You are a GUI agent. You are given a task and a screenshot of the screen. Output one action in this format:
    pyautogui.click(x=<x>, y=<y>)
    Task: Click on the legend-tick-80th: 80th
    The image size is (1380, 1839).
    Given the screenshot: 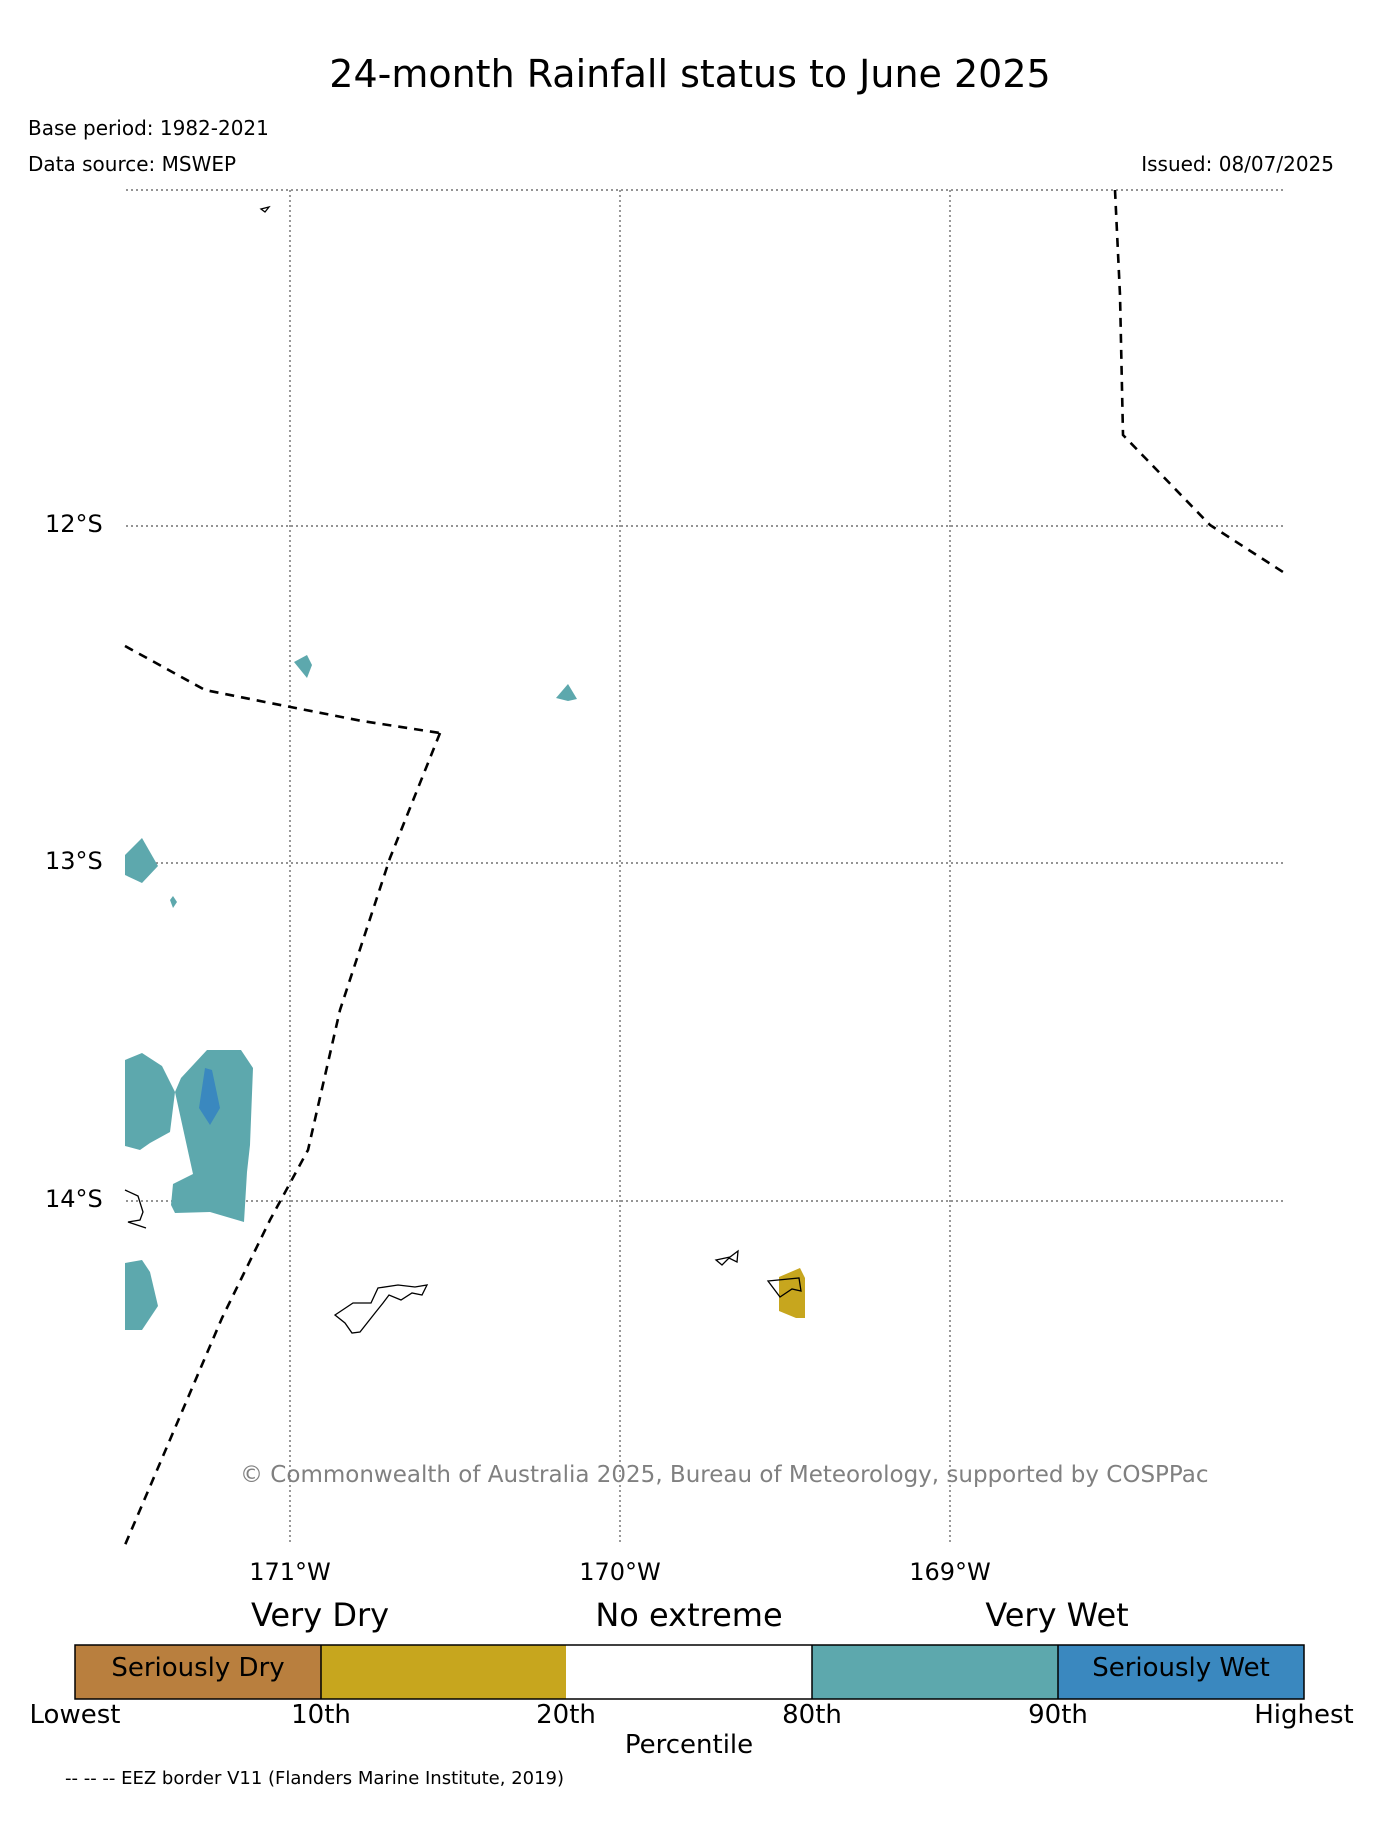 What is the action you would take?
    pyautogui.click(x=812, y=1715)
    